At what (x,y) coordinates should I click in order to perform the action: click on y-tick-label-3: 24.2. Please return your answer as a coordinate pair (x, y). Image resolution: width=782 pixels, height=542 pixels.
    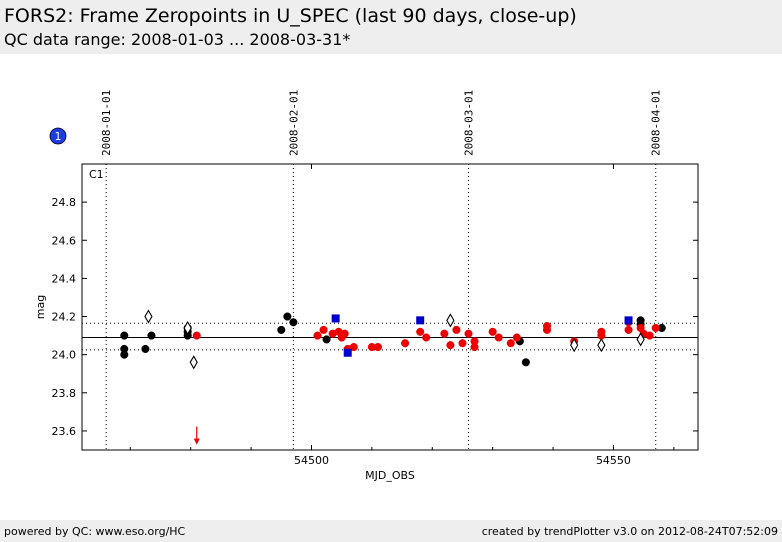
    Looking at the image, I should click on (64, 317).